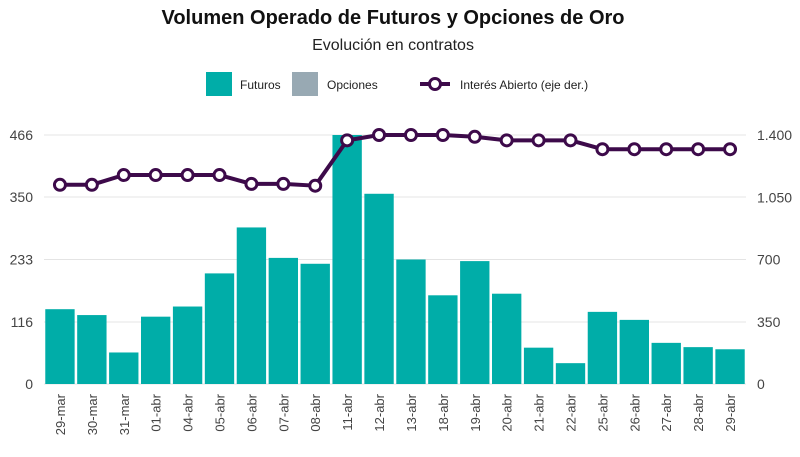  I want to click on bar-futuros-19-abr, so click(475, 322).